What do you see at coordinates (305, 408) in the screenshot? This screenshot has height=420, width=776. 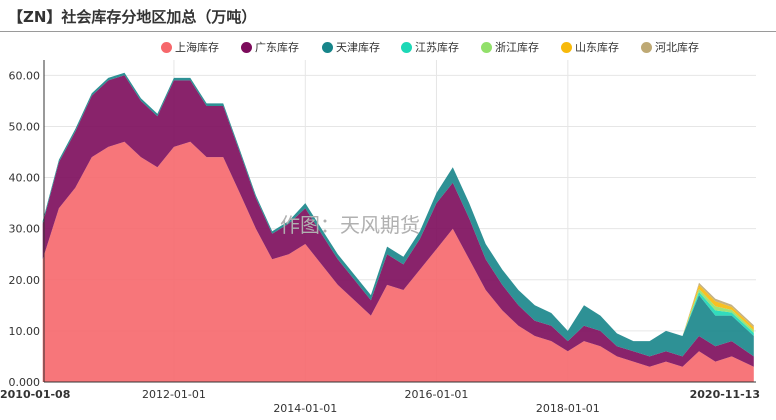 I see `x-tick-label: 2014-01-01` at bounding box center [305, 408].